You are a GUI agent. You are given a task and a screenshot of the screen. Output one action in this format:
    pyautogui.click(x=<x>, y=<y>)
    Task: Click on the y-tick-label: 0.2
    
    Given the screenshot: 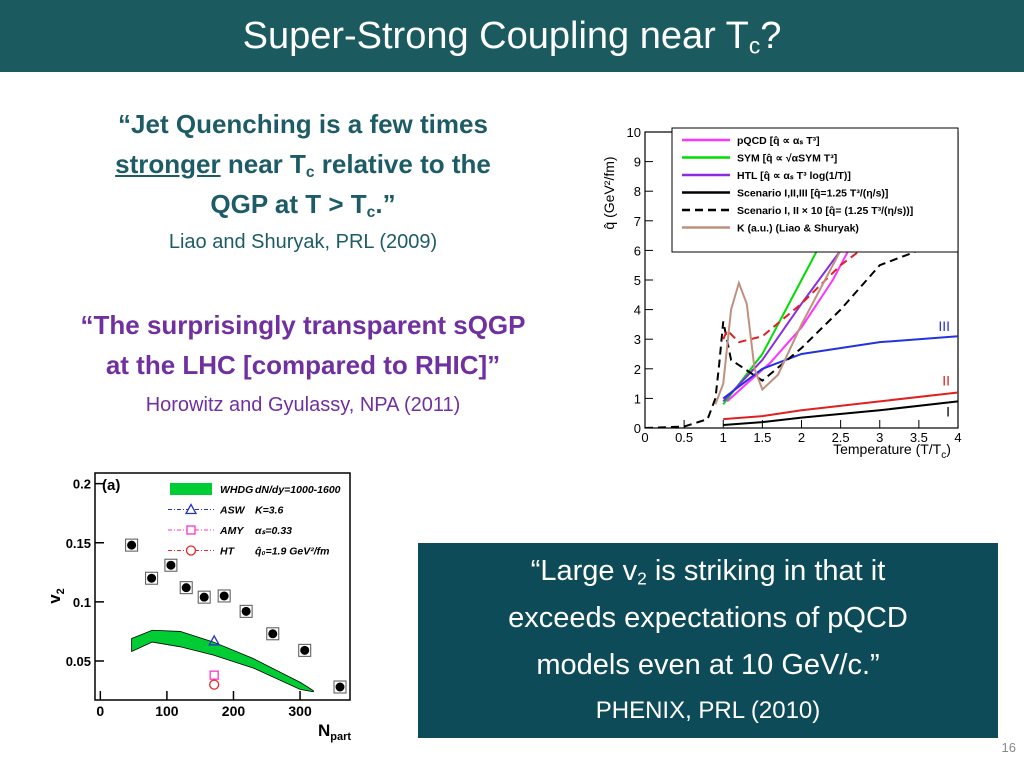 What is the action you would take?
    pyautogui.click(x=82, y=484)
    